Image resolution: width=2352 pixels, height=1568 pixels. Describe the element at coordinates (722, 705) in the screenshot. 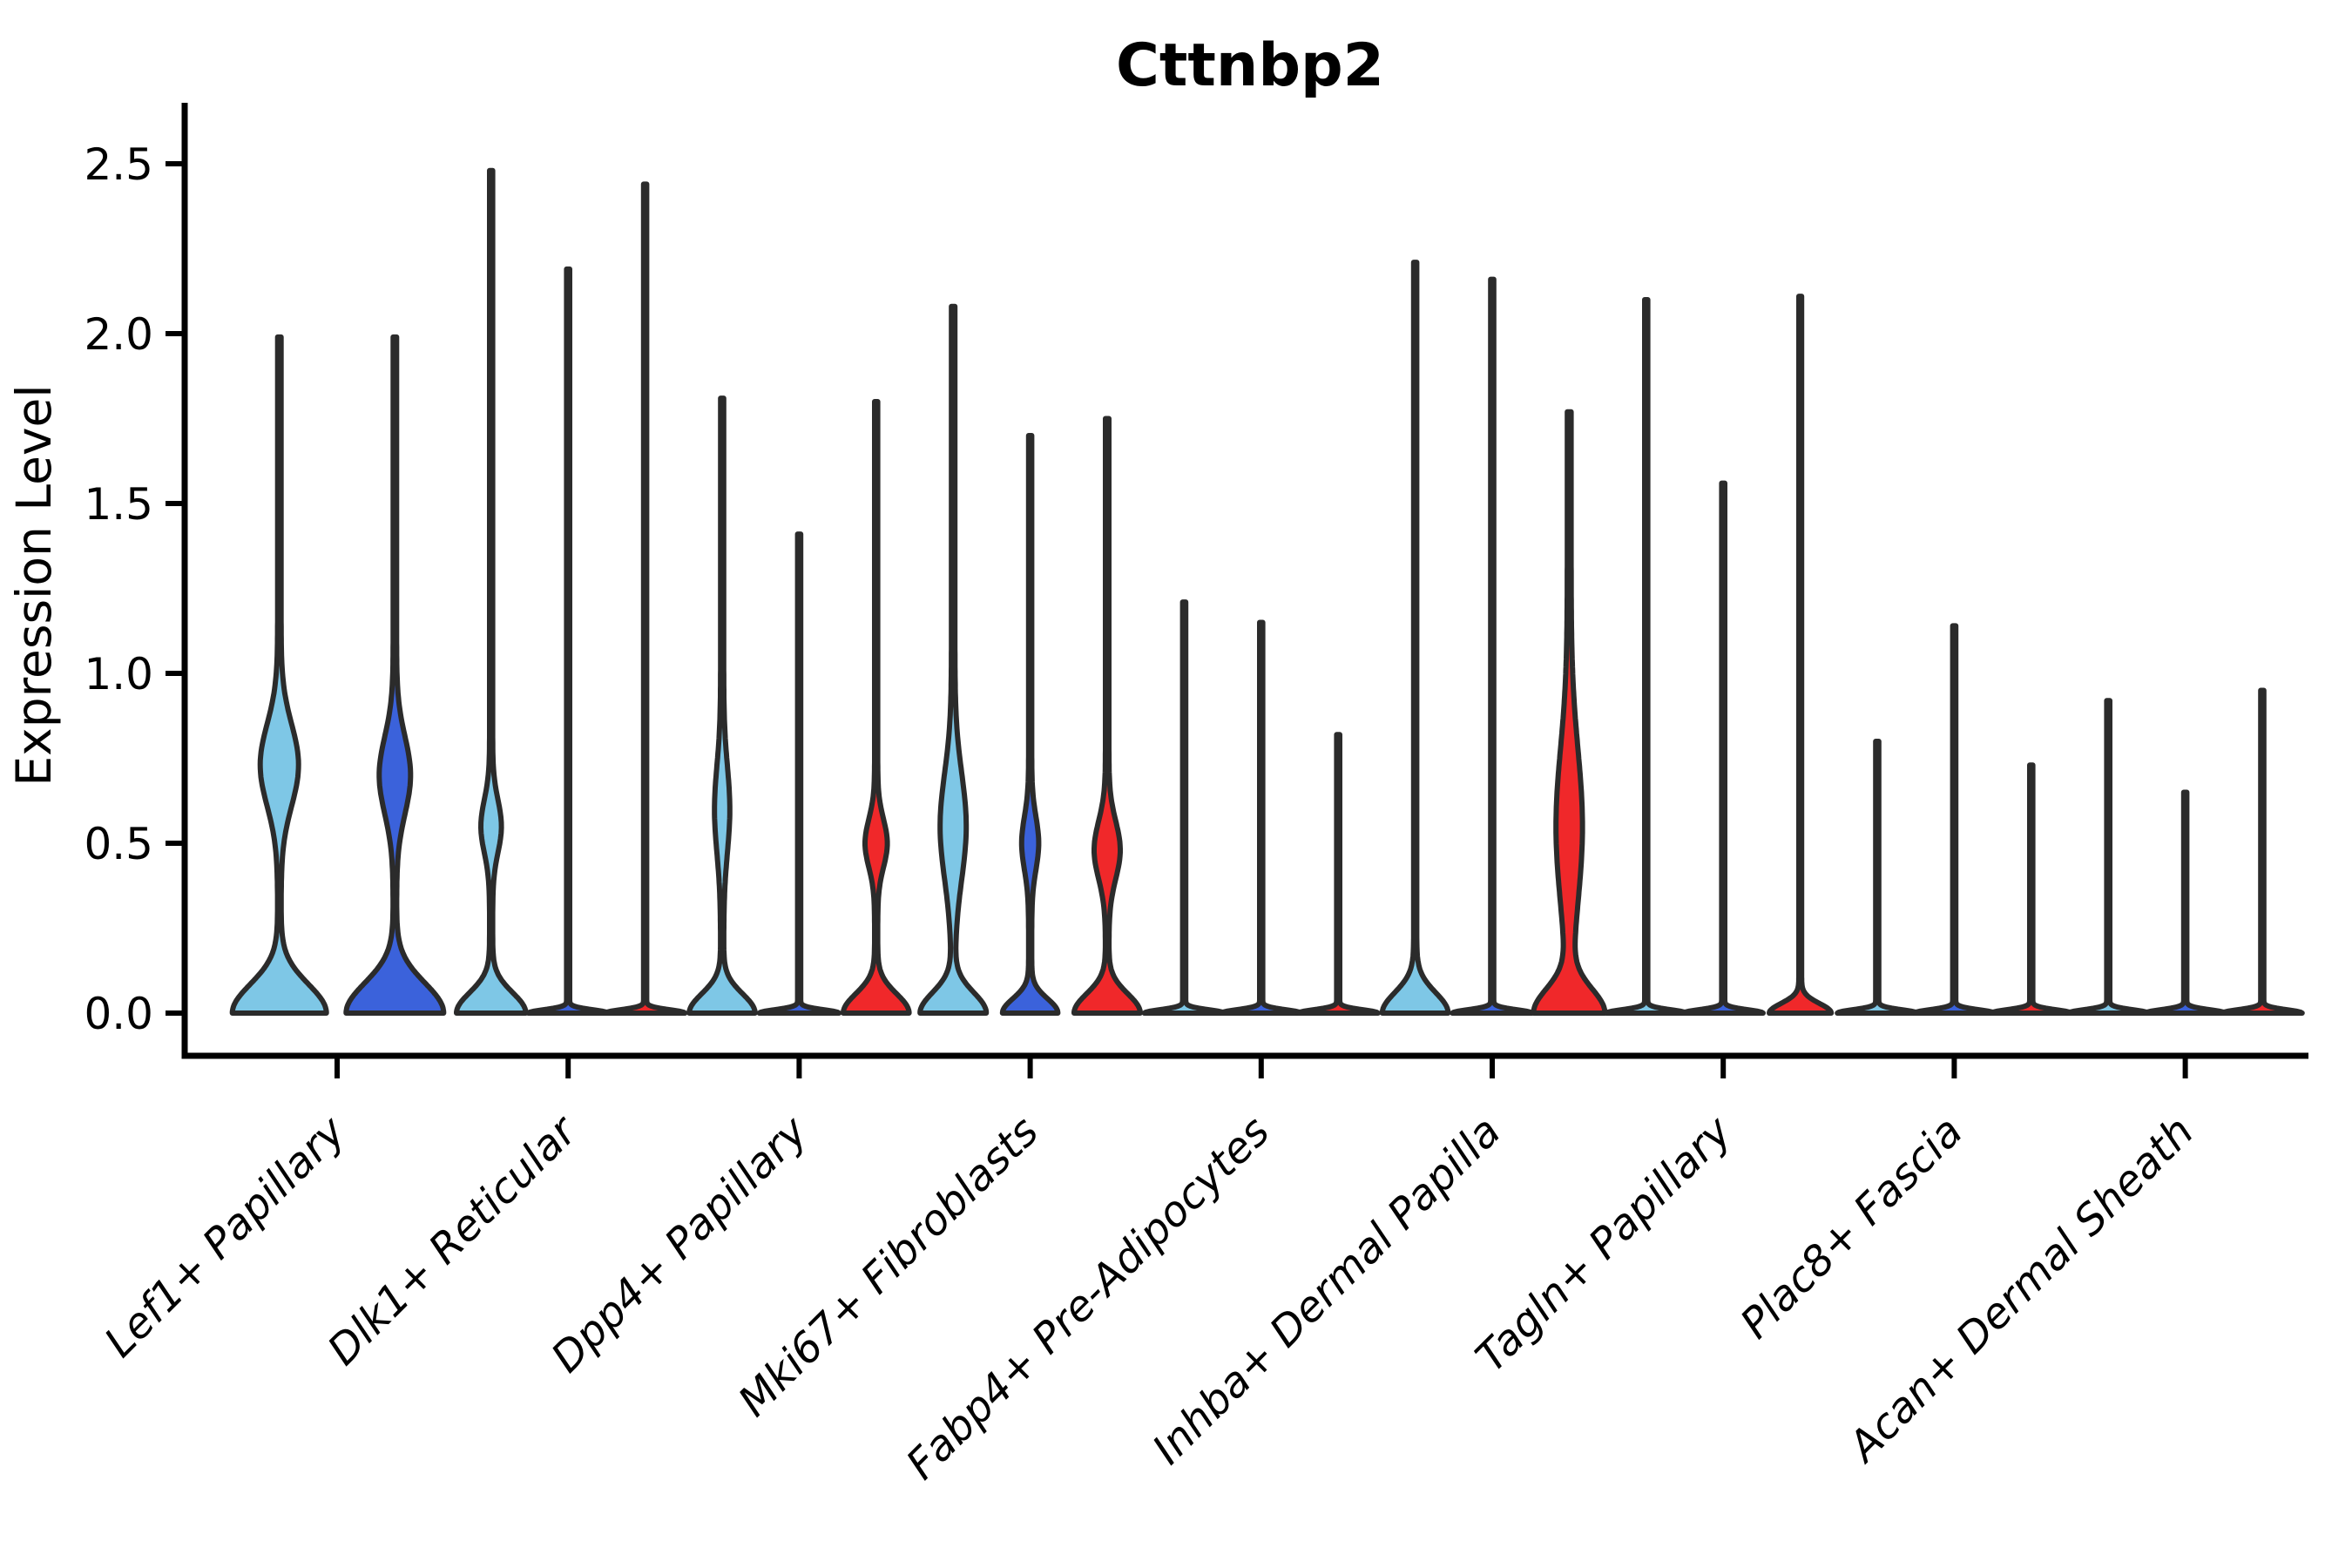

I see `violin-2-sky_blue` at that location.